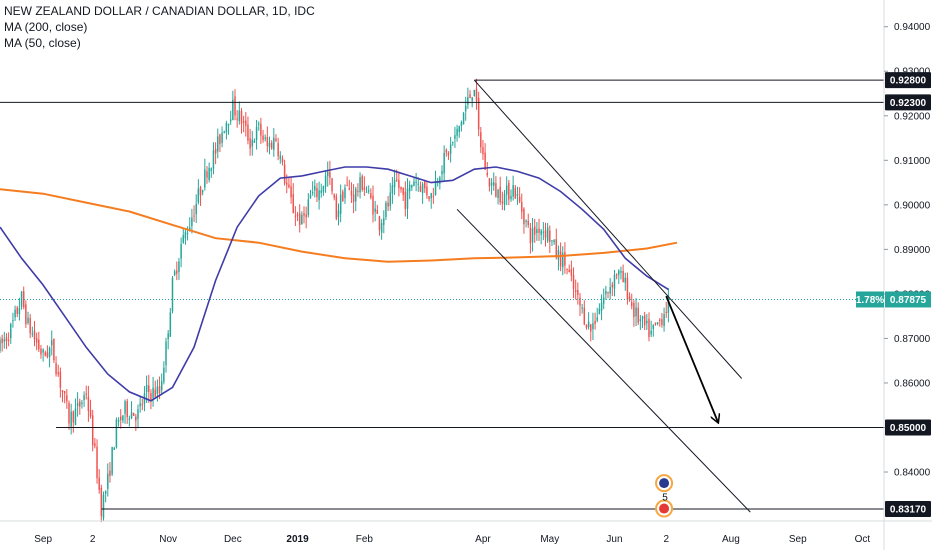  I want to click on x-tick-label: Jun, so click(614, 539).